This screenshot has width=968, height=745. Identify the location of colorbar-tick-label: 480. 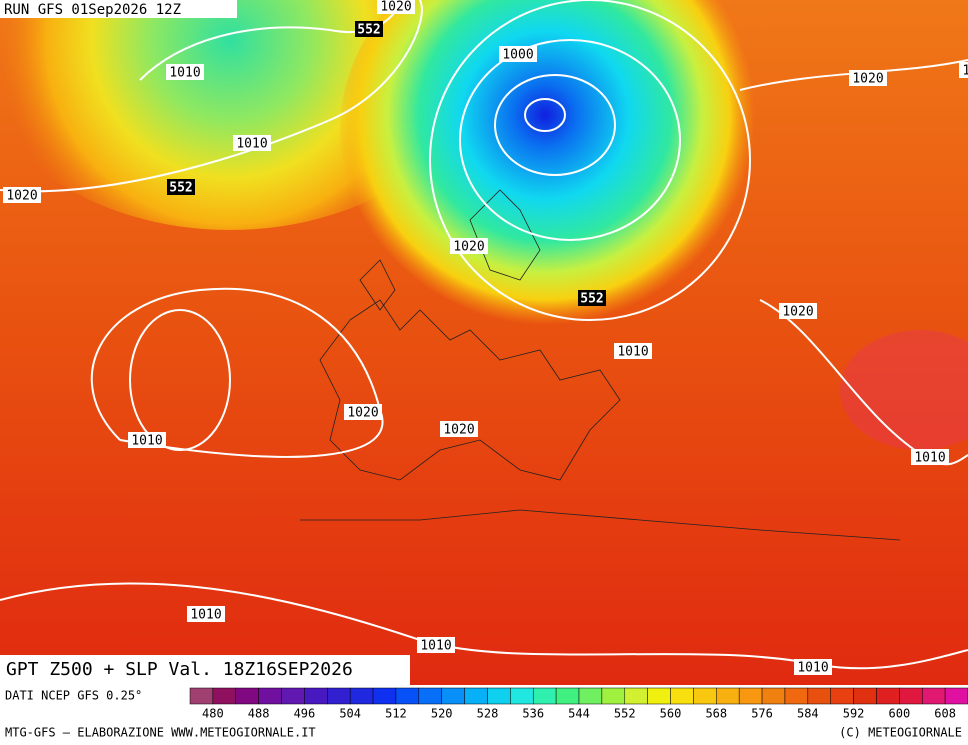
(213, 714).